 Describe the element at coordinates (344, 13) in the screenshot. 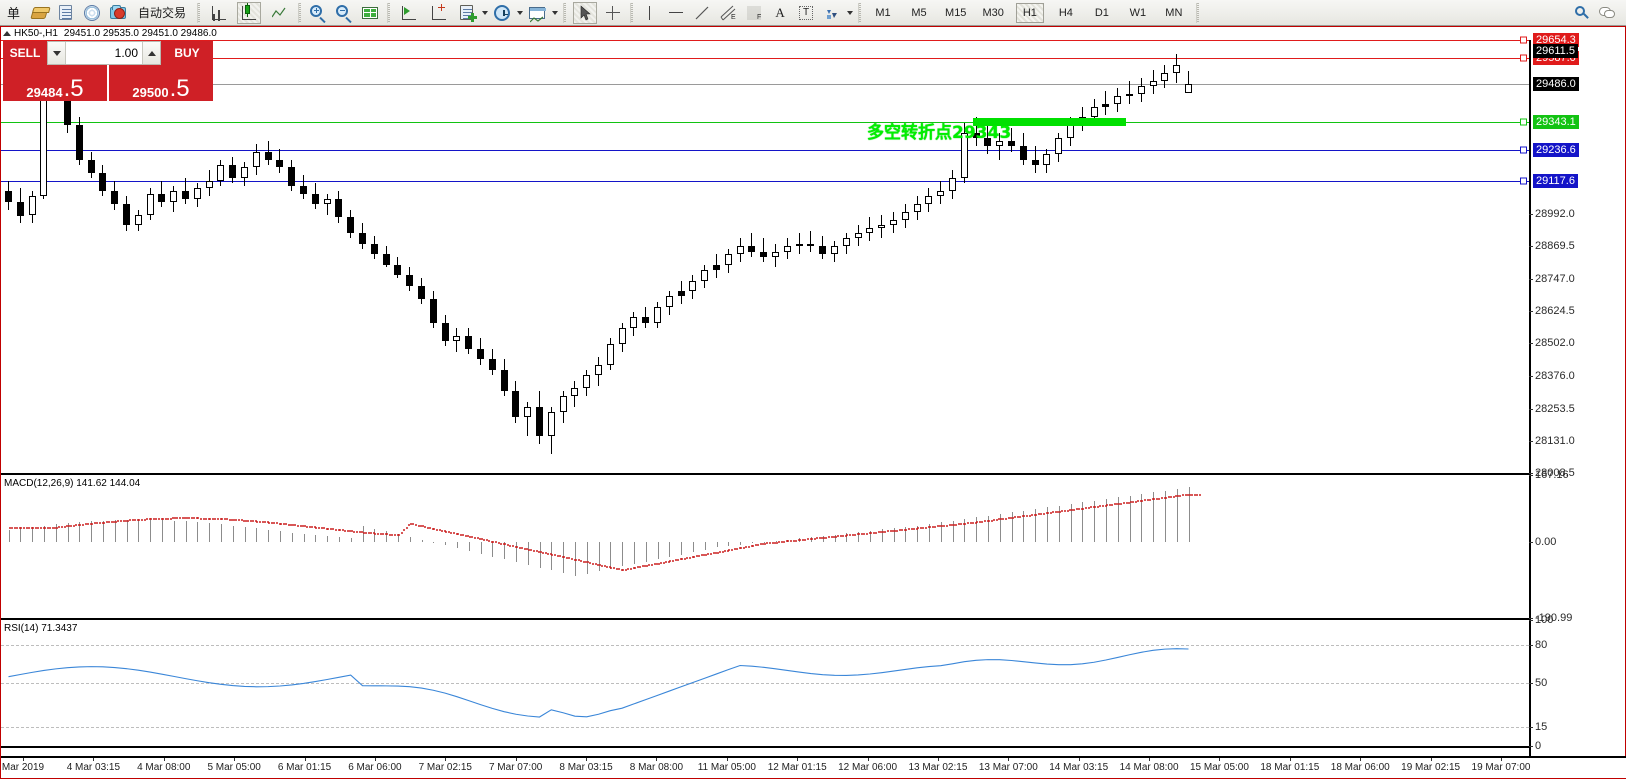

I see `zoom-out-icon` at that location.